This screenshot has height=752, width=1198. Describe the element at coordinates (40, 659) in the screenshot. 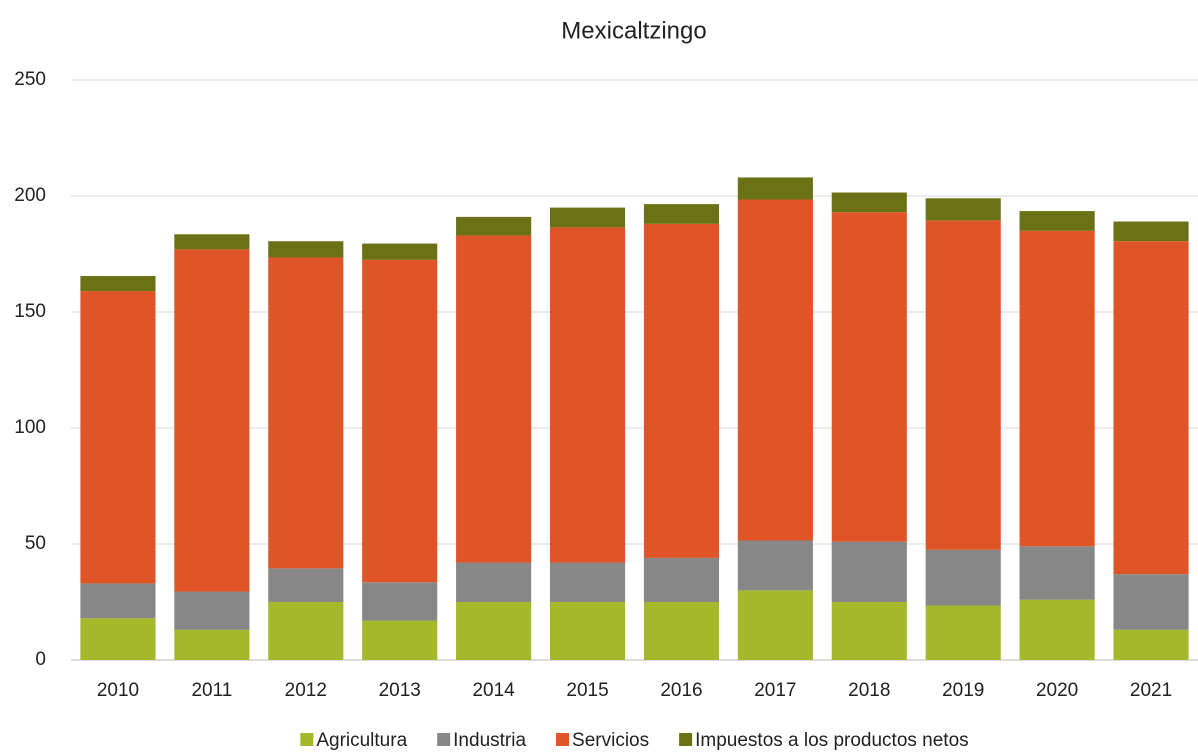

I see `y-tick-label: 0` at that location.